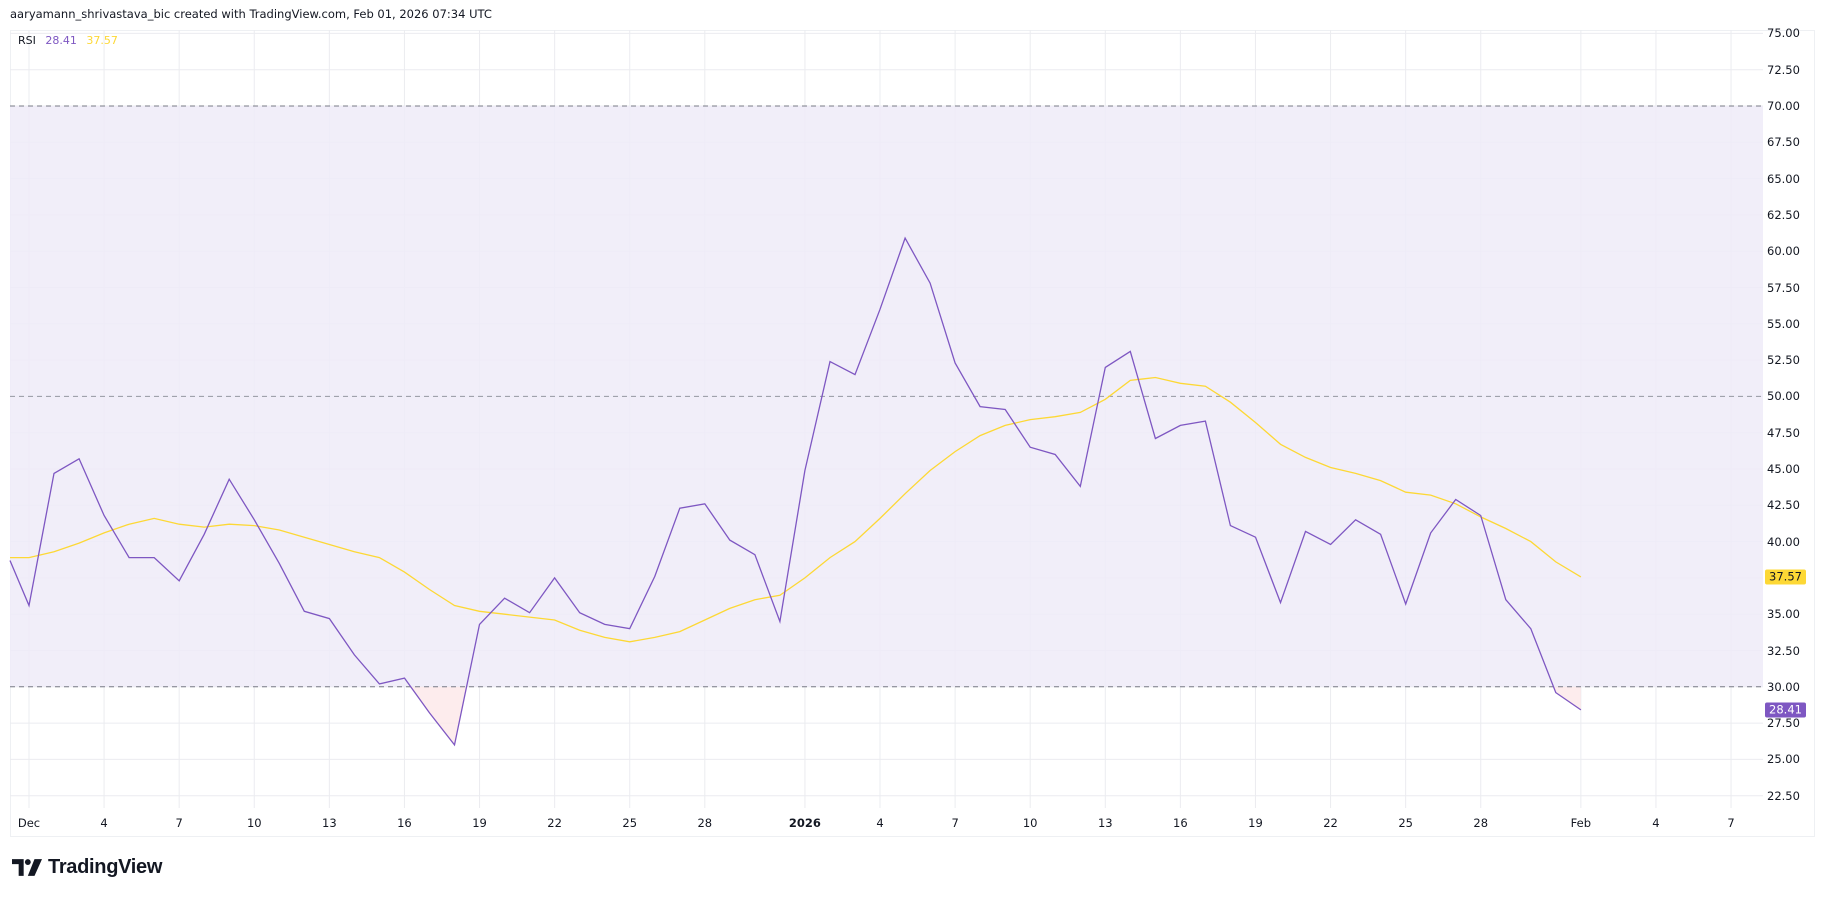  Describe the element at coordinates (1581, 823) in the screenshot. I see `x-axis-label: Feb` at that location.